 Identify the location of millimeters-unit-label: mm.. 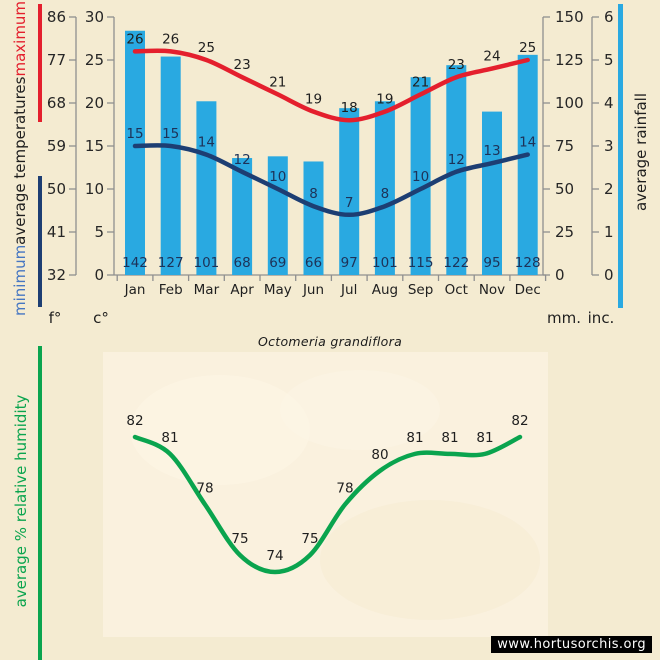
(564, 318).